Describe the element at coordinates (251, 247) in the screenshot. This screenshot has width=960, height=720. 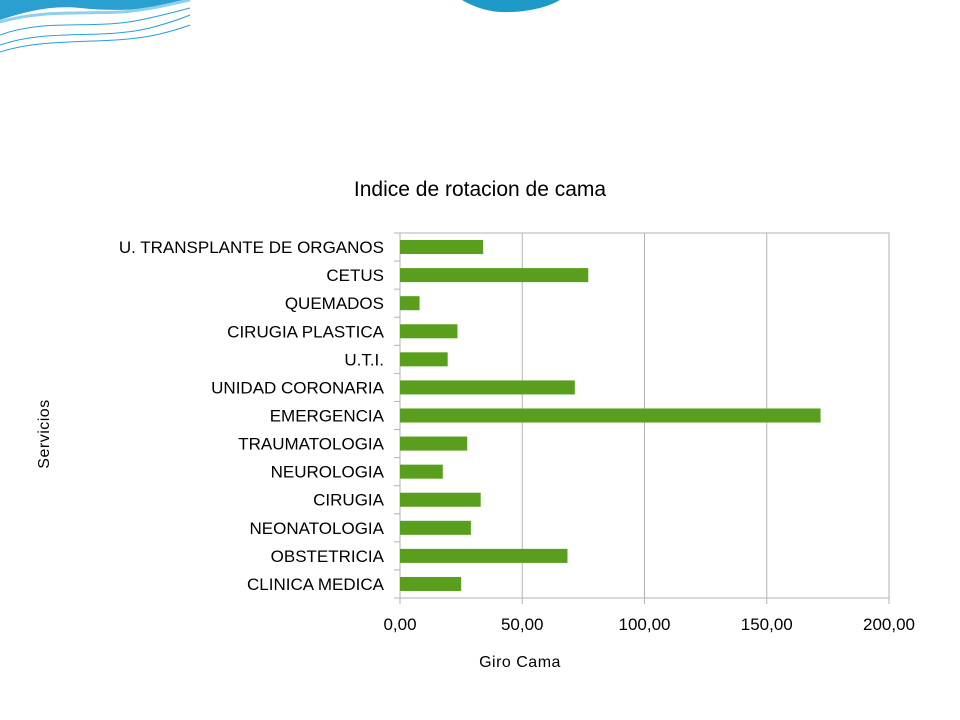
I see `y-category-label: U. TRANSPLANTE DE ORGANOS` at that location.